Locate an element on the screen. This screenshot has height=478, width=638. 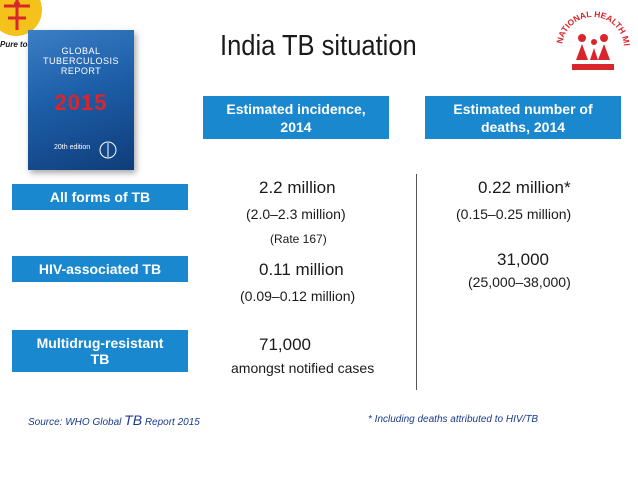
all-forms-incidence-value: 2.2 million is located at coordinates (297, 187).